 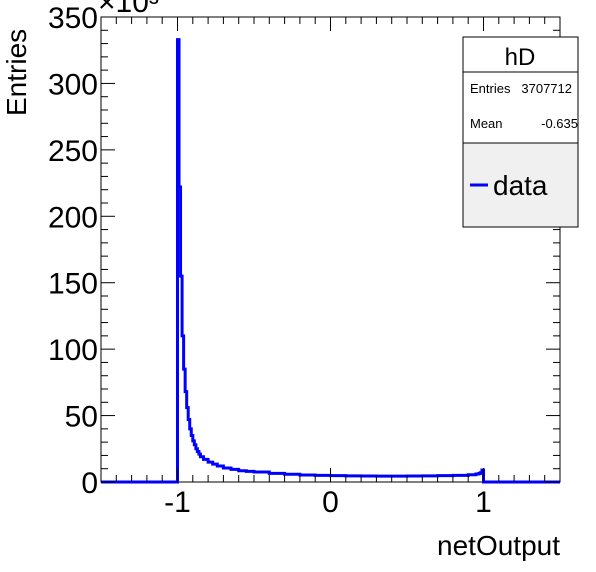 What do you see at coordinates (483, 502) in the screenshot?
I see `x-tick-label: 1` at bounding box center [483, 502].